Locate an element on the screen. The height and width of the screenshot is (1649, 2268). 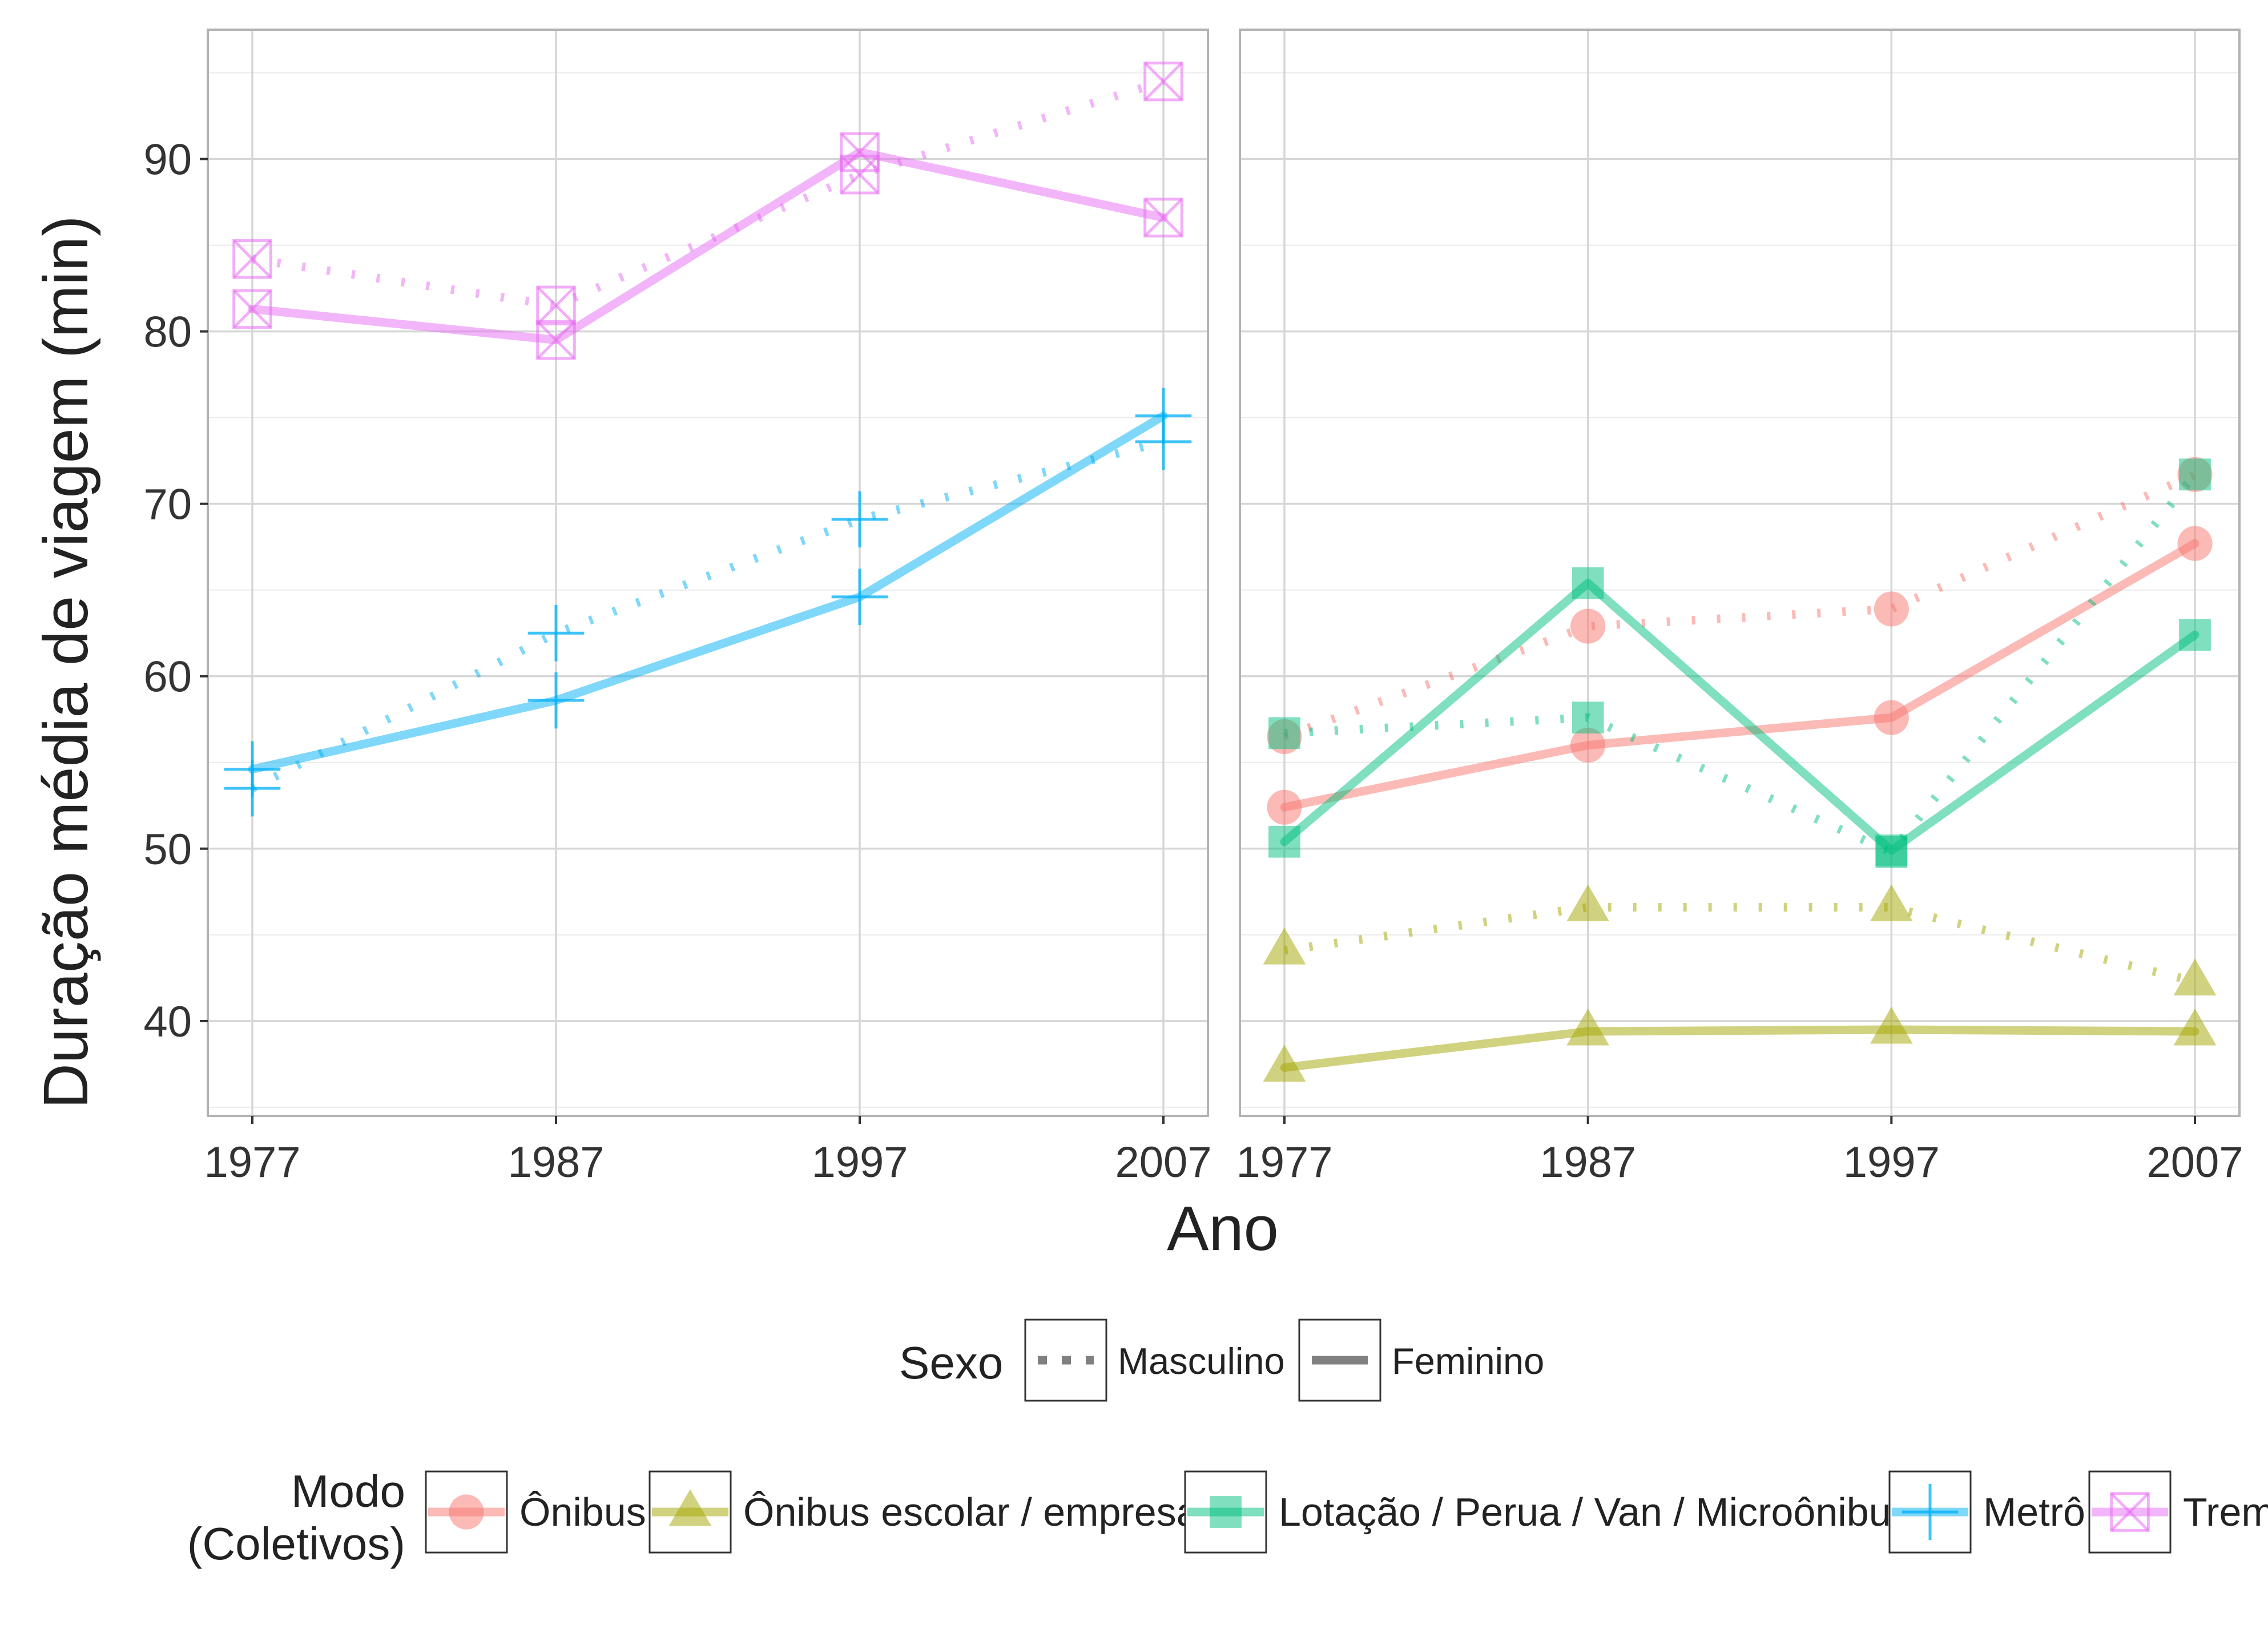
data-point-onibus-masc-shape is located at coordinates (1891, 609).